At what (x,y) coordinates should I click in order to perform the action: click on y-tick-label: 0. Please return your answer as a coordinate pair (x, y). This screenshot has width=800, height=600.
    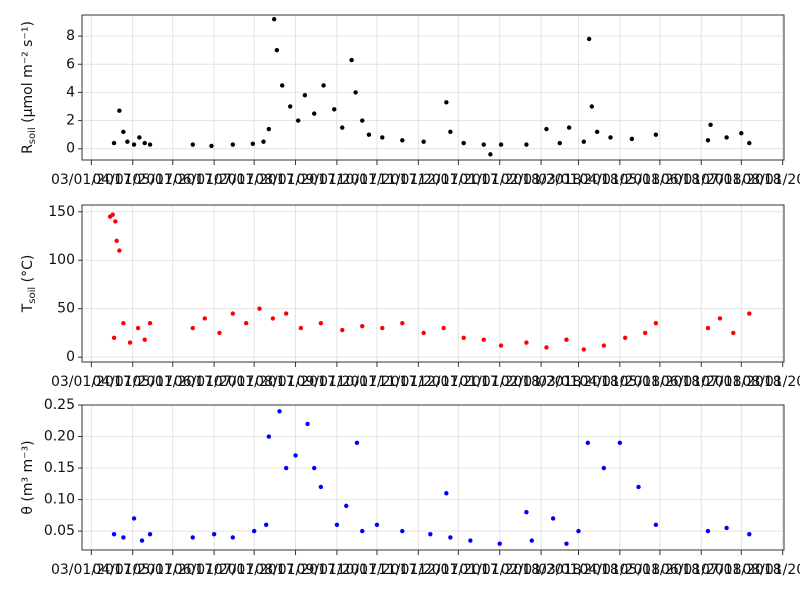
    Looking at the image, I should click on (70, 149).